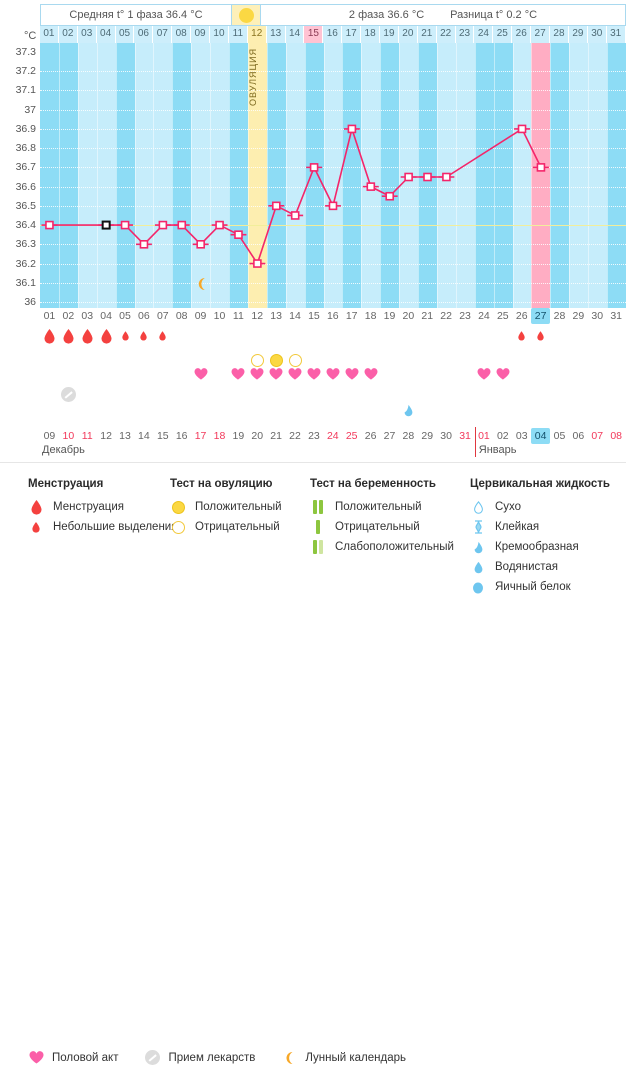  I want to click on calendar-date-cell: 30, so click(446, 436).